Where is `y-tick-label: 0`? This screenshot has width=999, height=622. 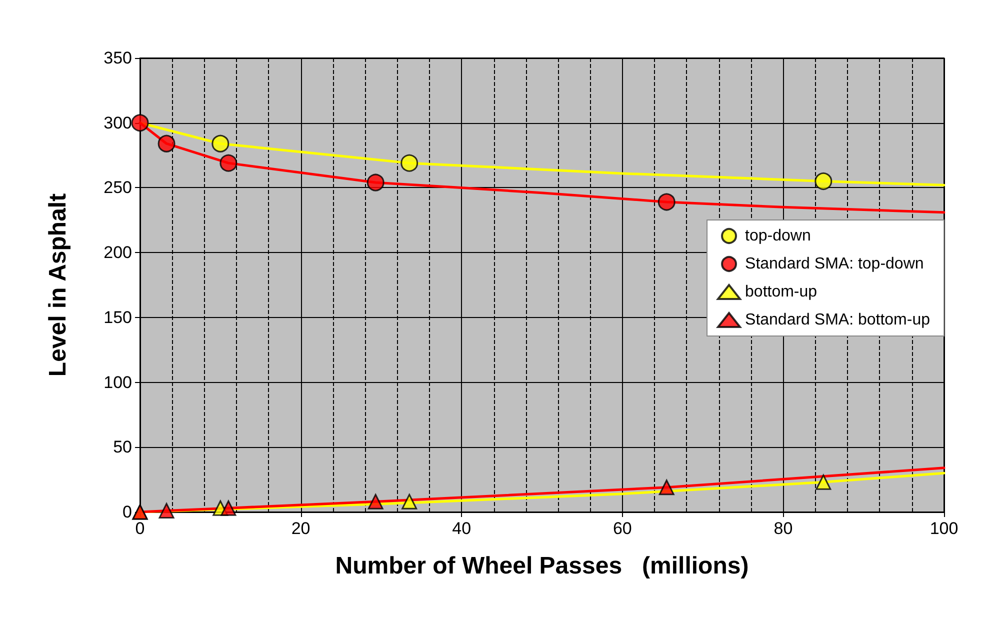
y-tick-label: 0 is located at coordinates (127, 512).